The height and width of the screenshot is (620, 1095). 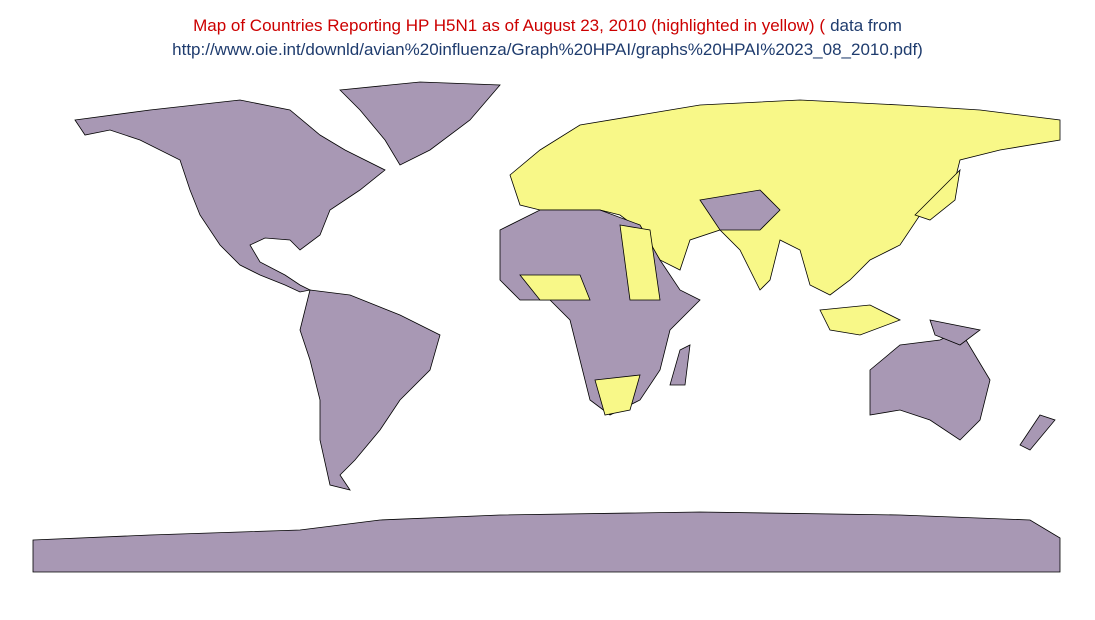 What do you see at coordinates (370, 390) in the screenshot?
I see `south-america` at bounding box center [370, 390].